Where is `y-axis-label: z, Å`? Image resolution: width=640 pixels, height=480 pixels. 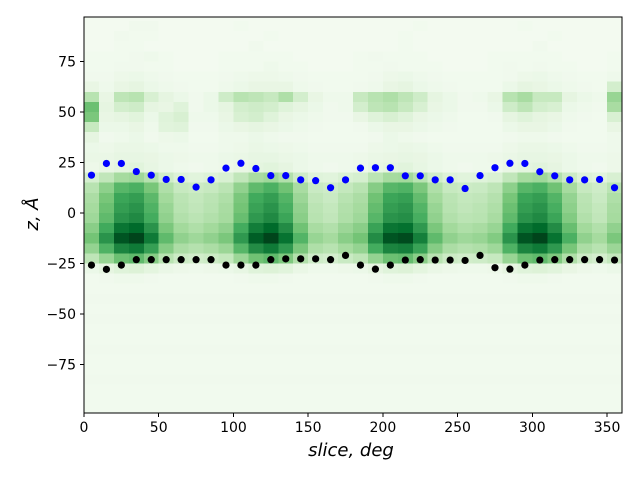
y-axis-label: z, Å is located at coordinates (32, 214).